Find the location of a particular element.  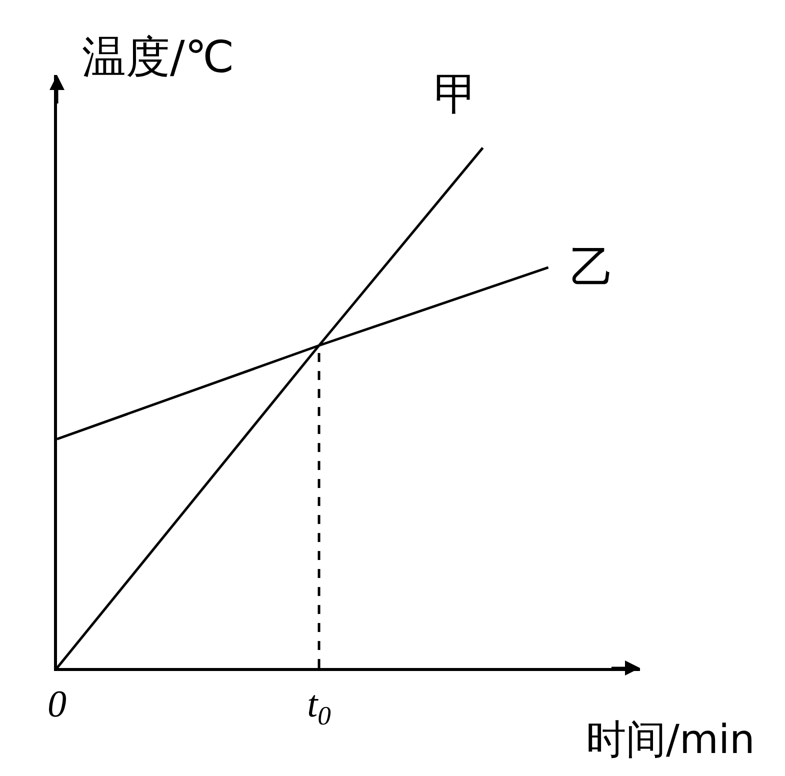

x-axis-title: 时间/min is located at coordinates (670, 740).